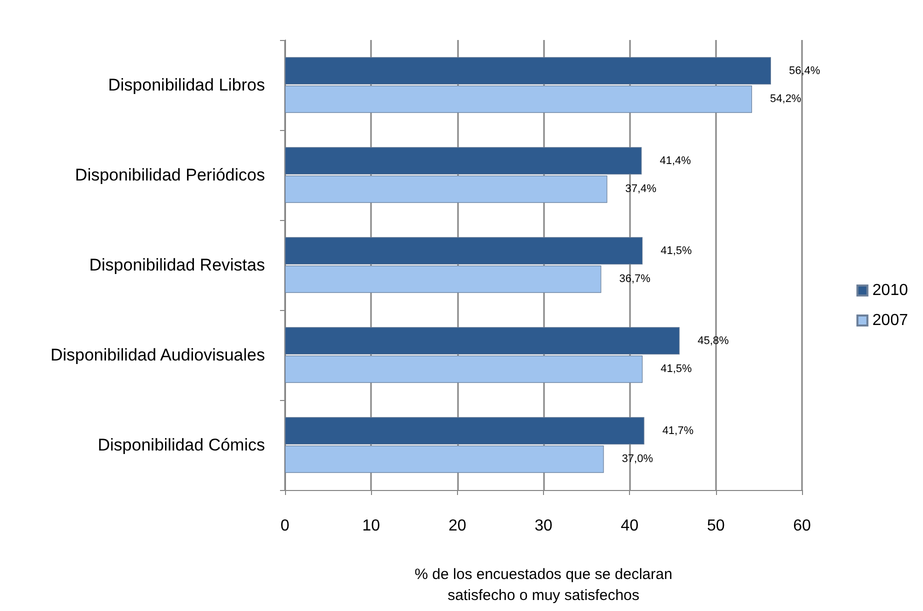 The height and width of the screenshot is (611, 923). What do you see at coordinates (457, 526) in the screenshot?
I see `x-tick-label: 20` at bounding box center [457, 526].